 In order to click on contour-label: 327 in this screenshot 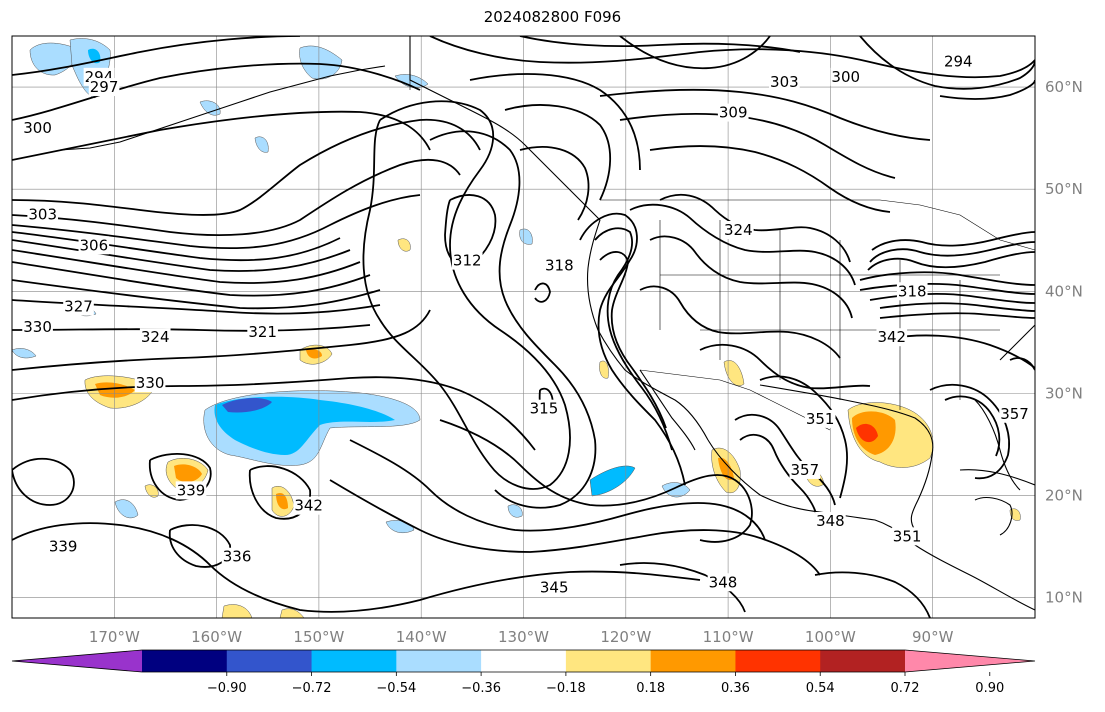, I will do `click(78, 307)`.